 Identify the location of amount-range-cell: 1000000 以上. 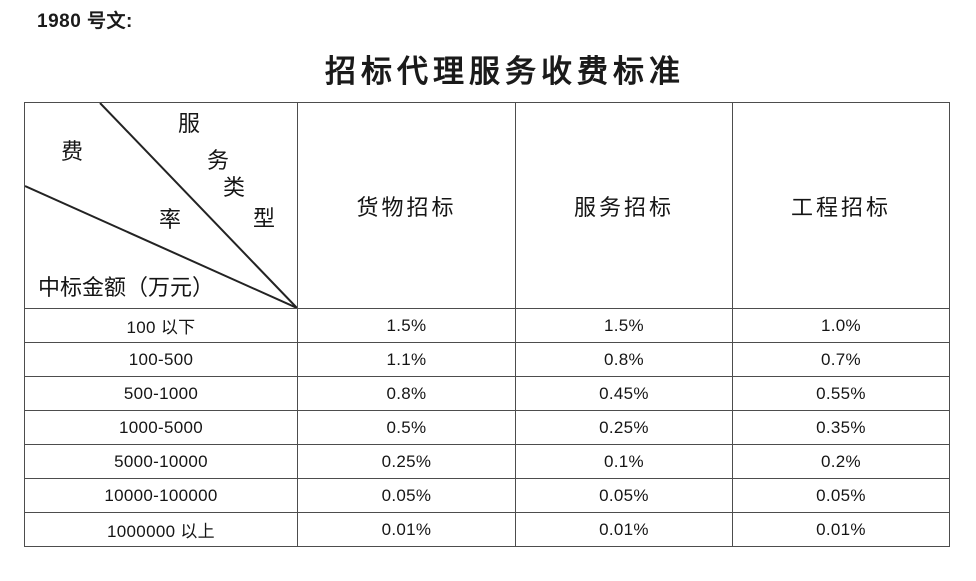
(161, 529).